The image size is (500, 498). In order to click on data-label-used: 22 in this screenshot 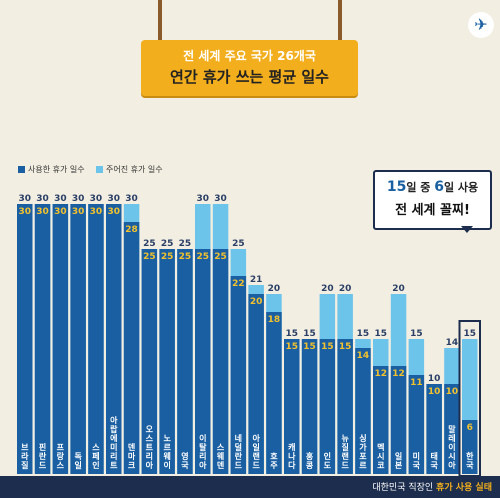, I will do `click(238, 284)`.